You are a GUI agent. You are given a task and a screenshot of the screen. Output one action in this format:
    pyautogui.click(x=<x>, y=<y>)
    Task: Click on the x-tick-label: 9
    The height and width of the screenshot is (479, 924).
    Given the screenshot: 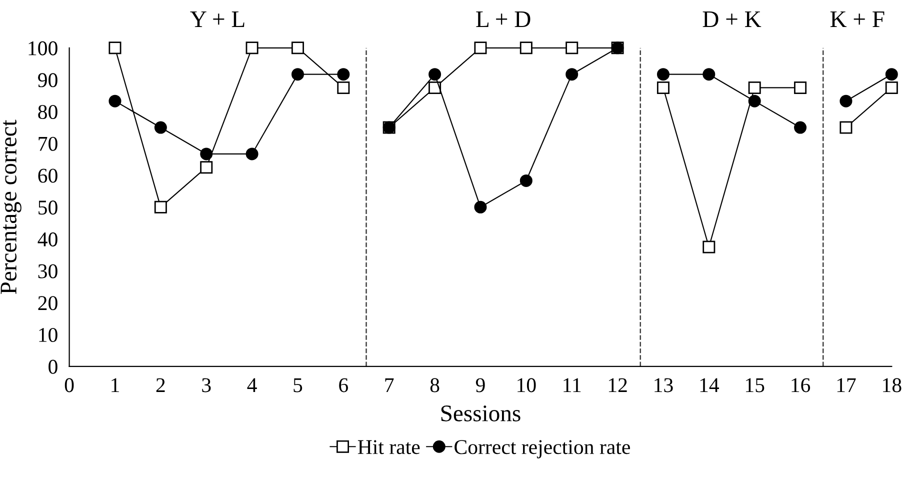 What is the action you would take?
    pyautogui.click(x=480, y=385)
    